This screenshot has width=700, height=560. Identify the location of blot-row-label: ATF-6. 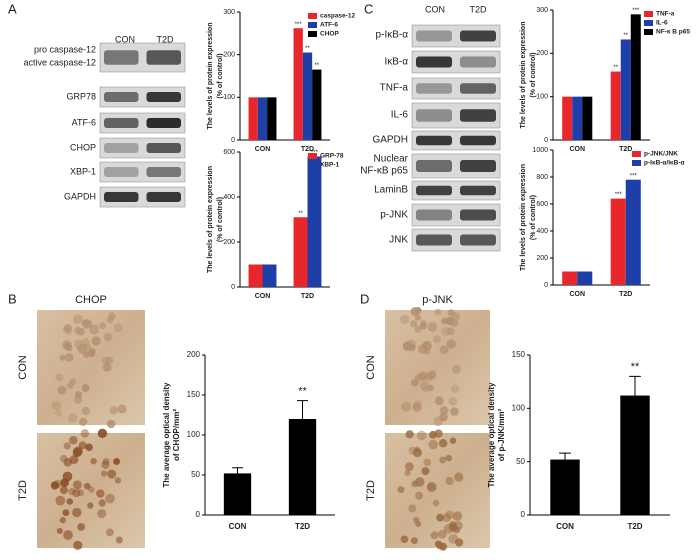
(84, 122).